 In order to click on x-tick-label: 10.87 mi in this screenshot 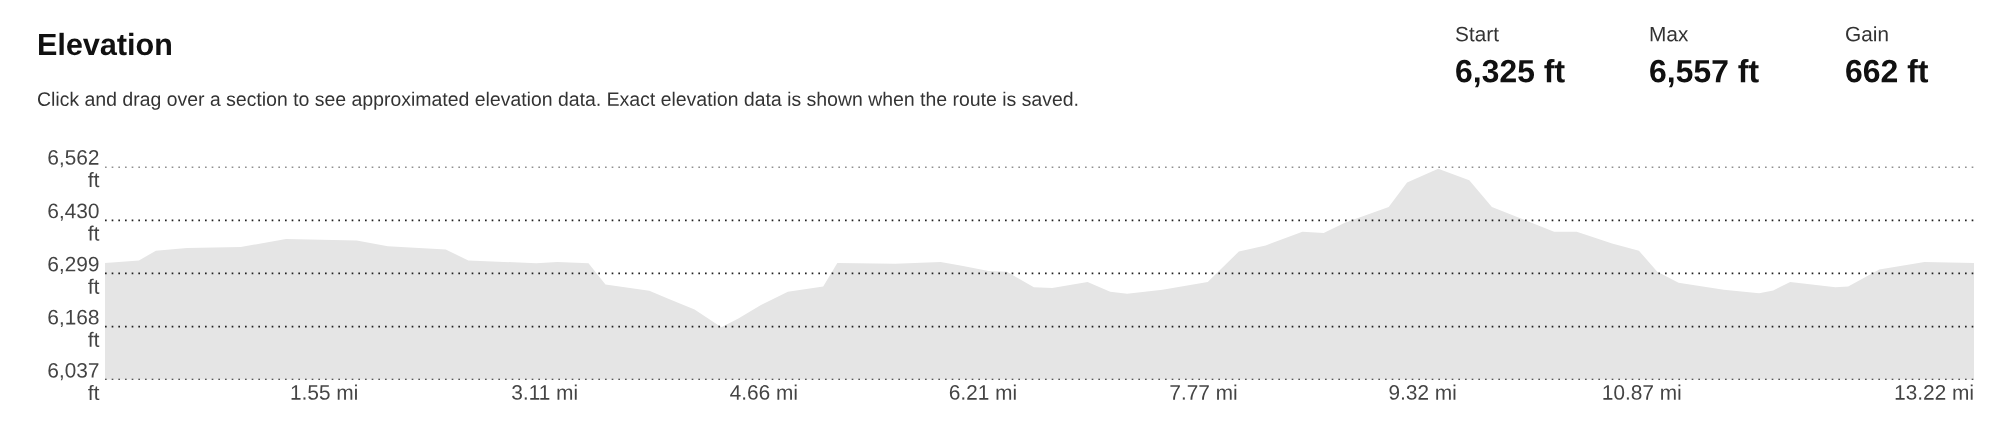, I will do `click(1642, 392)`.